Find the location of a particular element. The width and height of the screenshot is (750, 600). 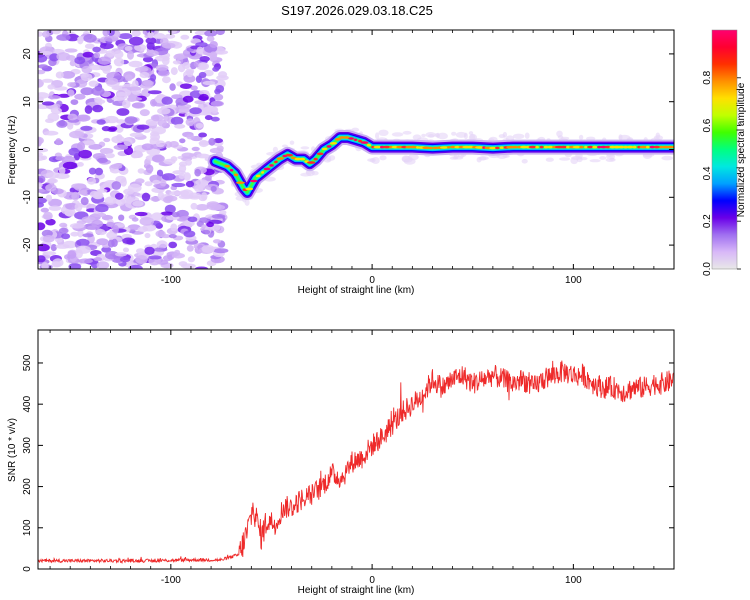

snr-y-axis-title: SNR (10 * v/v) is located at coordinates (12, 450).